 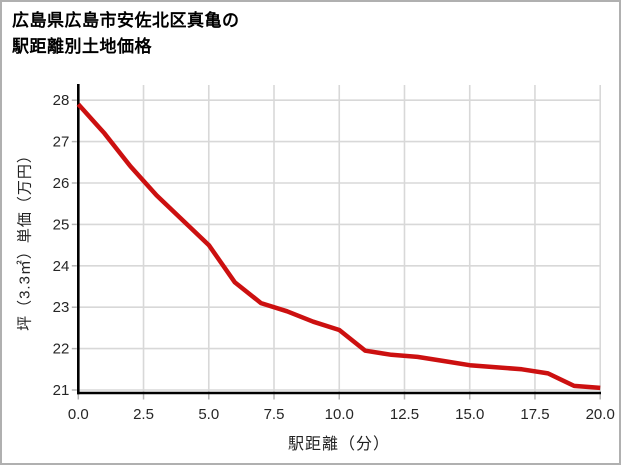 What do you see at coordinates (534, 414) in the screenshot?
I see `x-tick-label: 17.5` at bounding box center [534, 414].